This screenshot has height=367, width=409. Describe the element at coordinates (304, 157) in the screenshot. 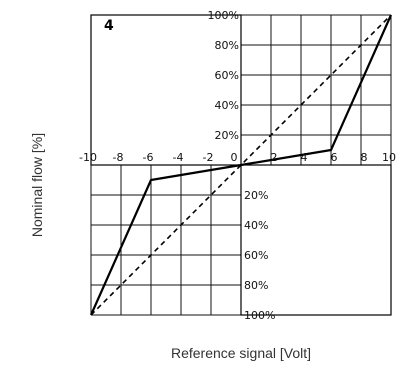

I see `x-tick-label: 4` at that location.